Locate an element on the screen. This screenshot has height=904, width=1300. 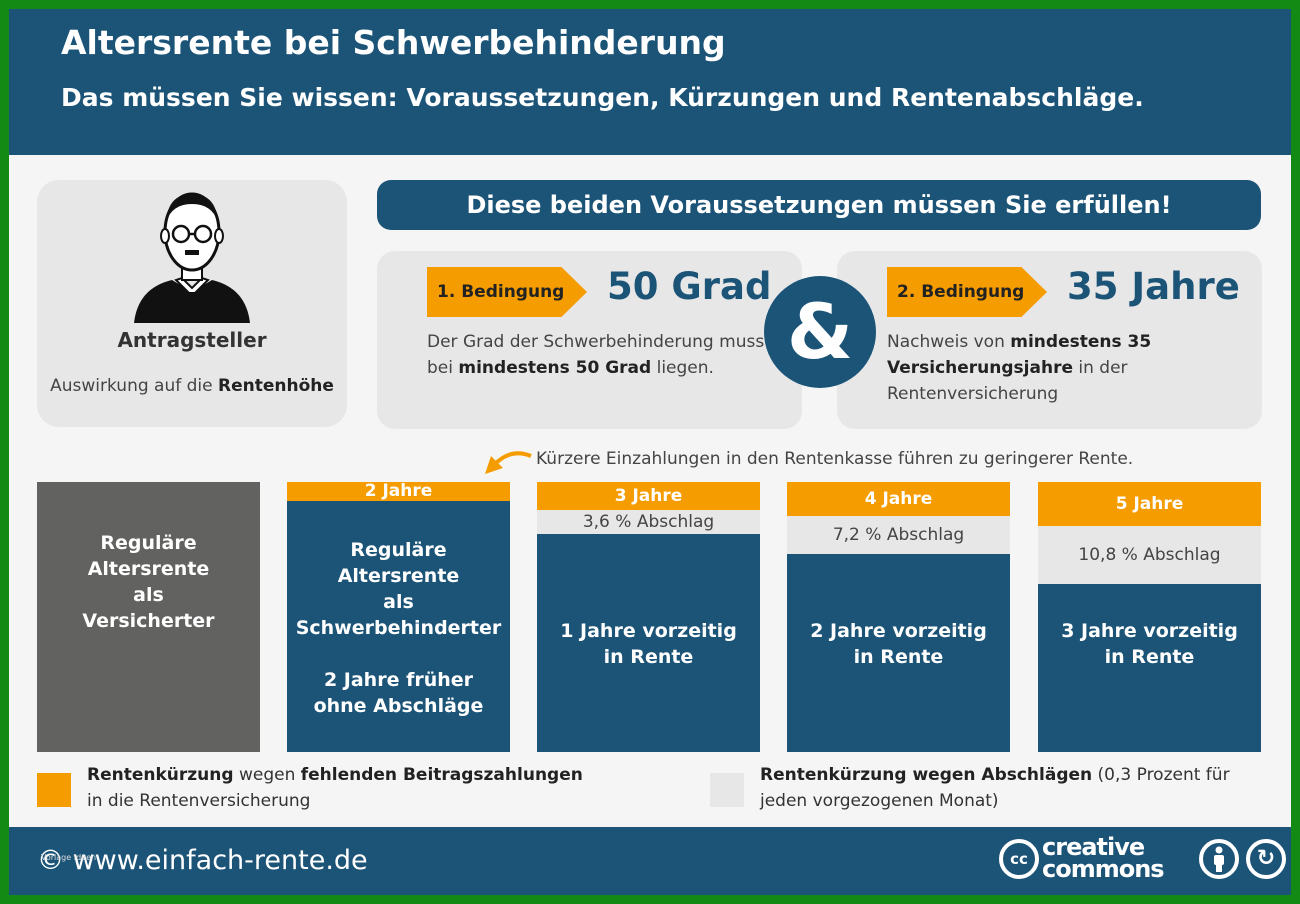
condition-2-tag: 2. Bedingung is located at coordinates (967, 292).